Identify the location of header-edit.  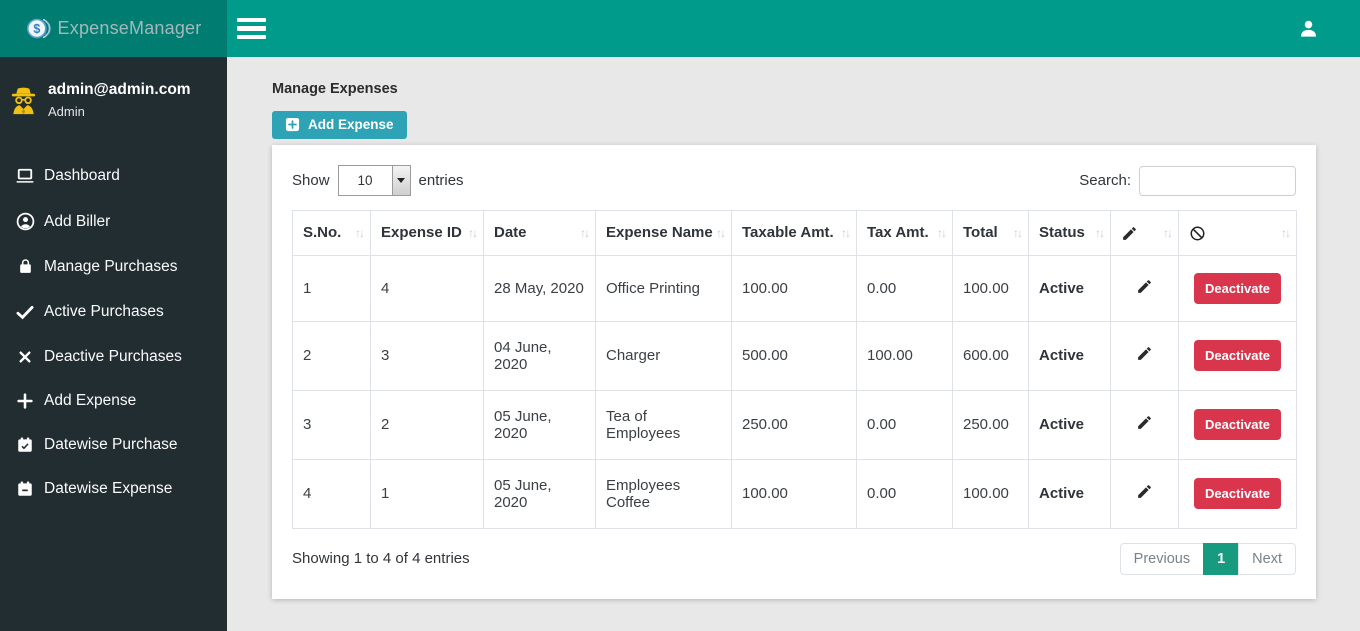
(1144, 233).